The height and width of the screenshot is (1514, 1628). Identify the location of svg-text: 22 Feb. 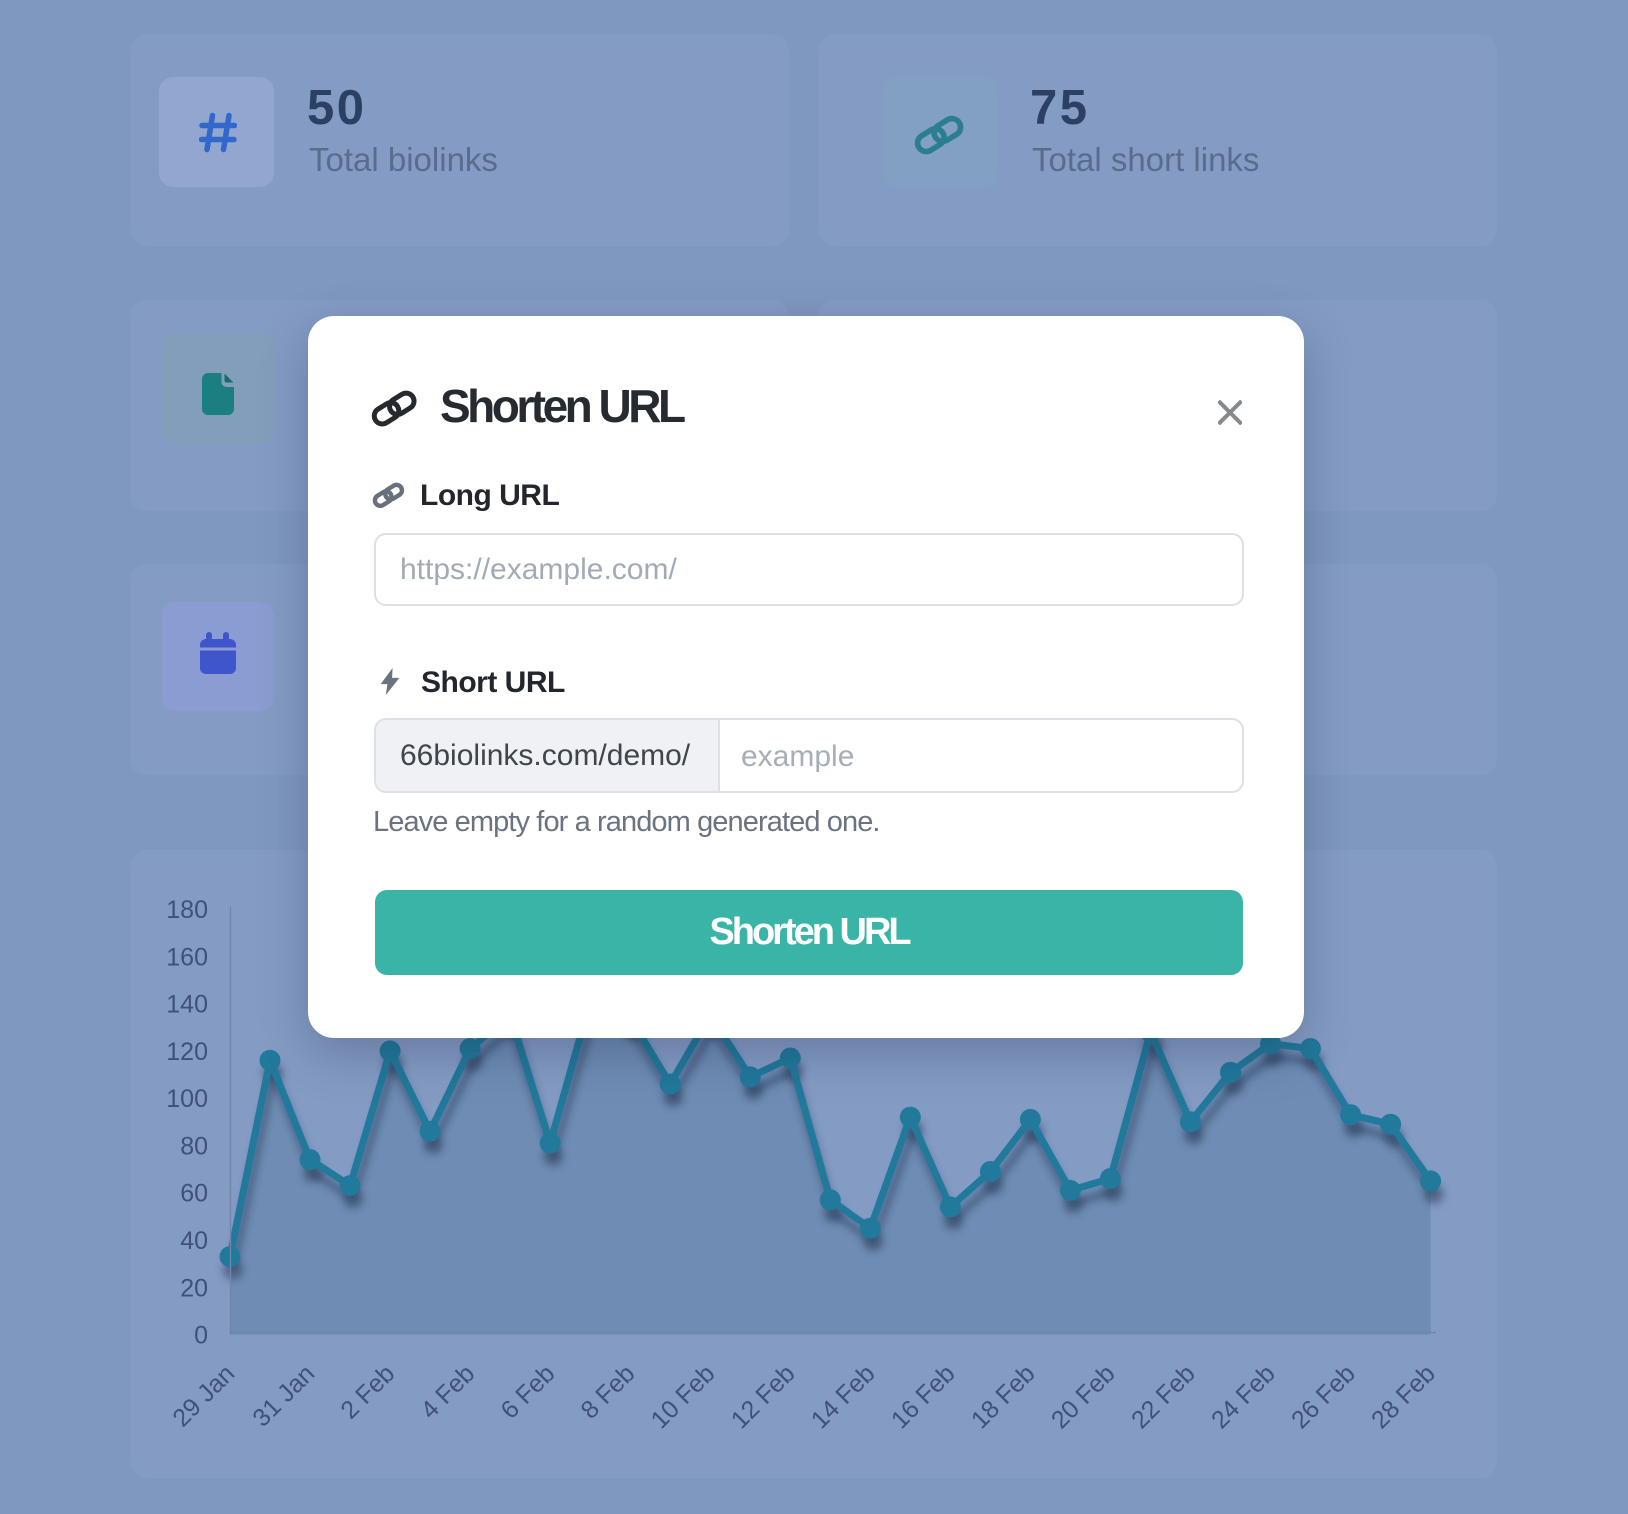
(1163, 1396).